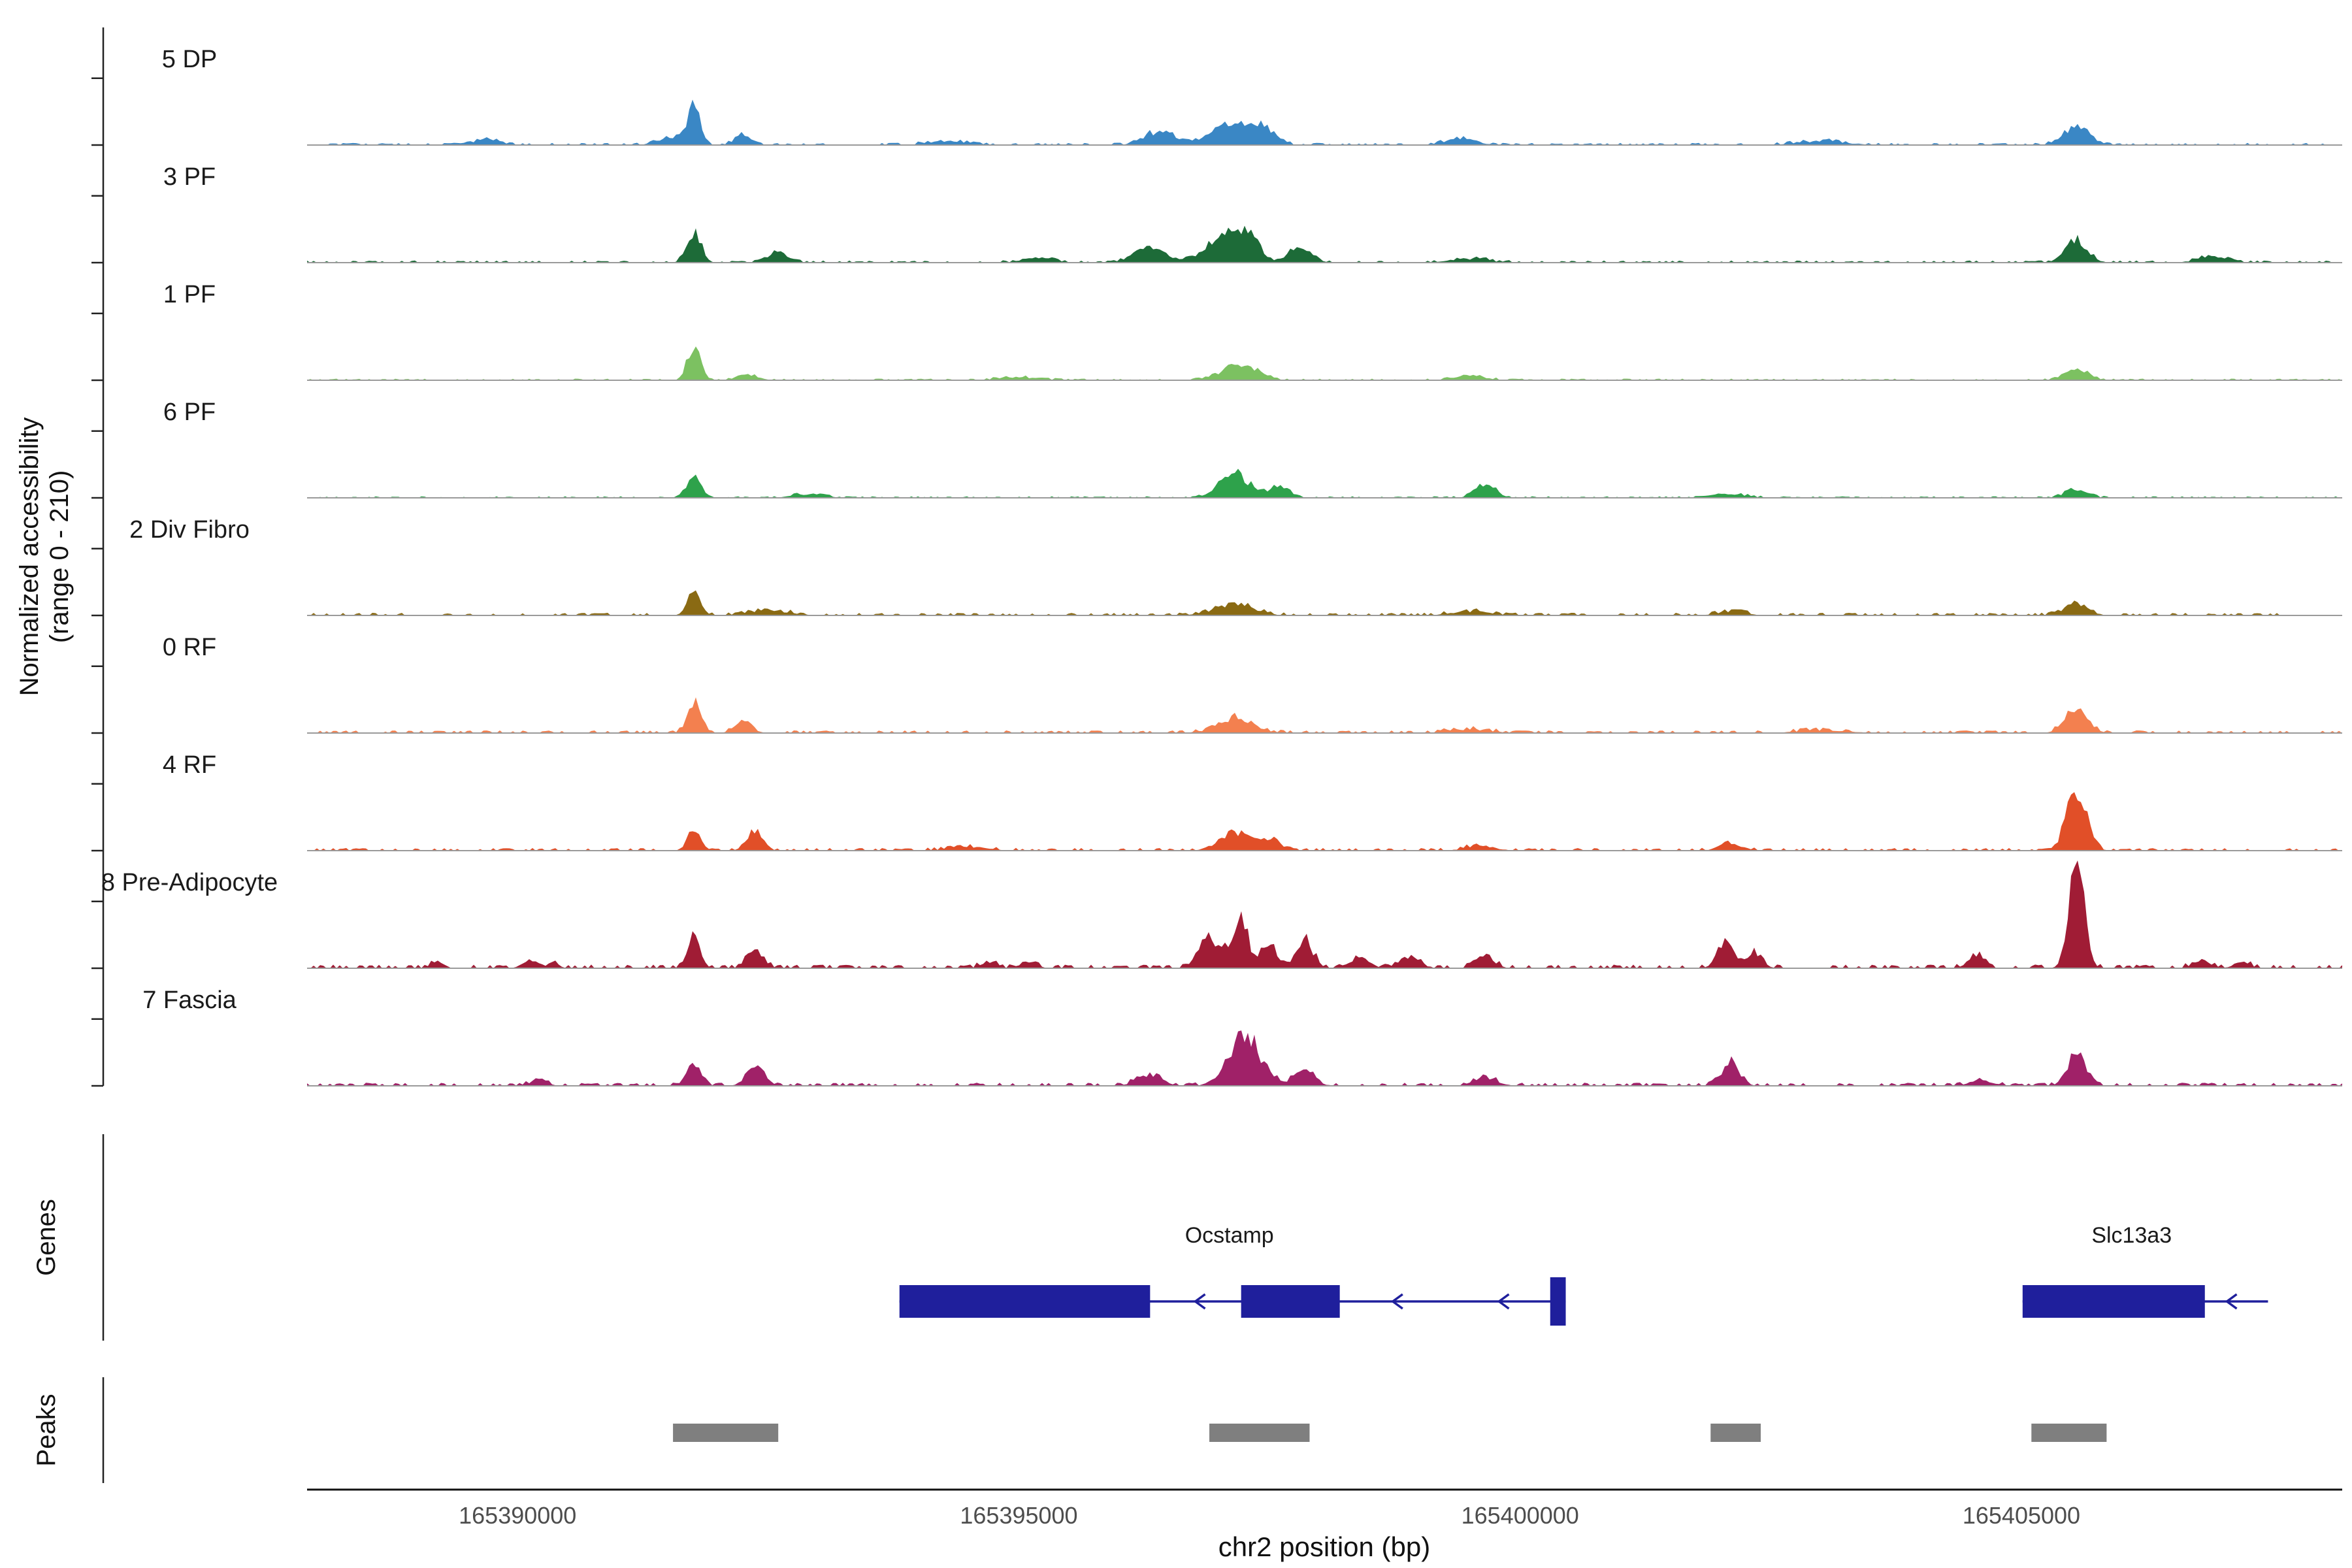  What do you see at coordinates (1390, 1433) in the screenshot?
I see `peaks-track` at bounding box center [1390, 1433].